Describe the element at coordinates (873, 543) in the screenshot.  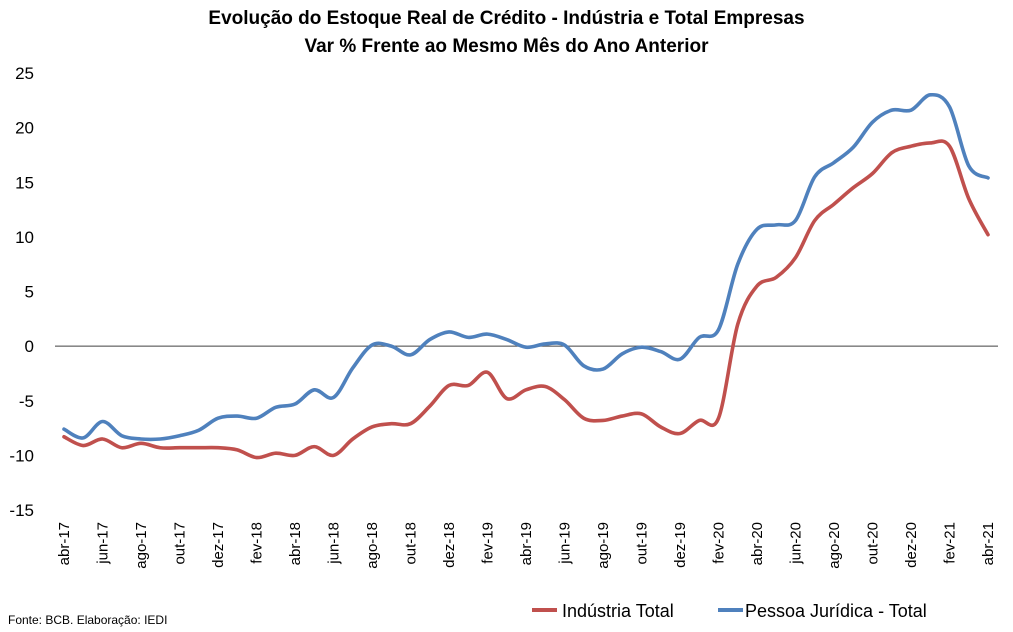
I see `x-tick-label: out-20` at that location.